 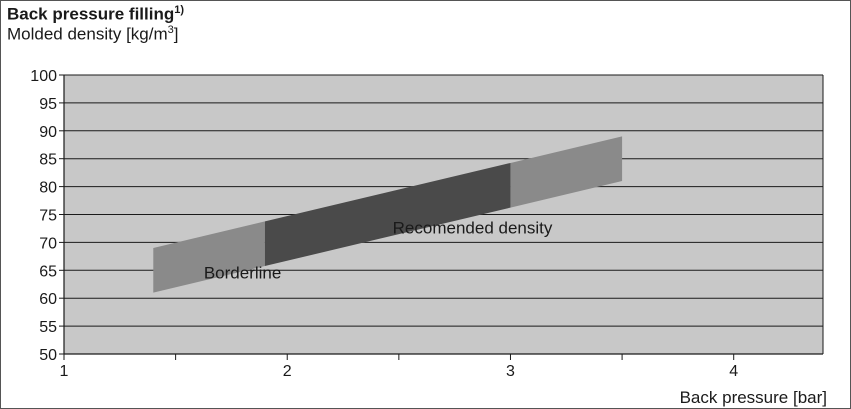 I want to click on y-tick-label-60: 60, so click(x=48, y=299).